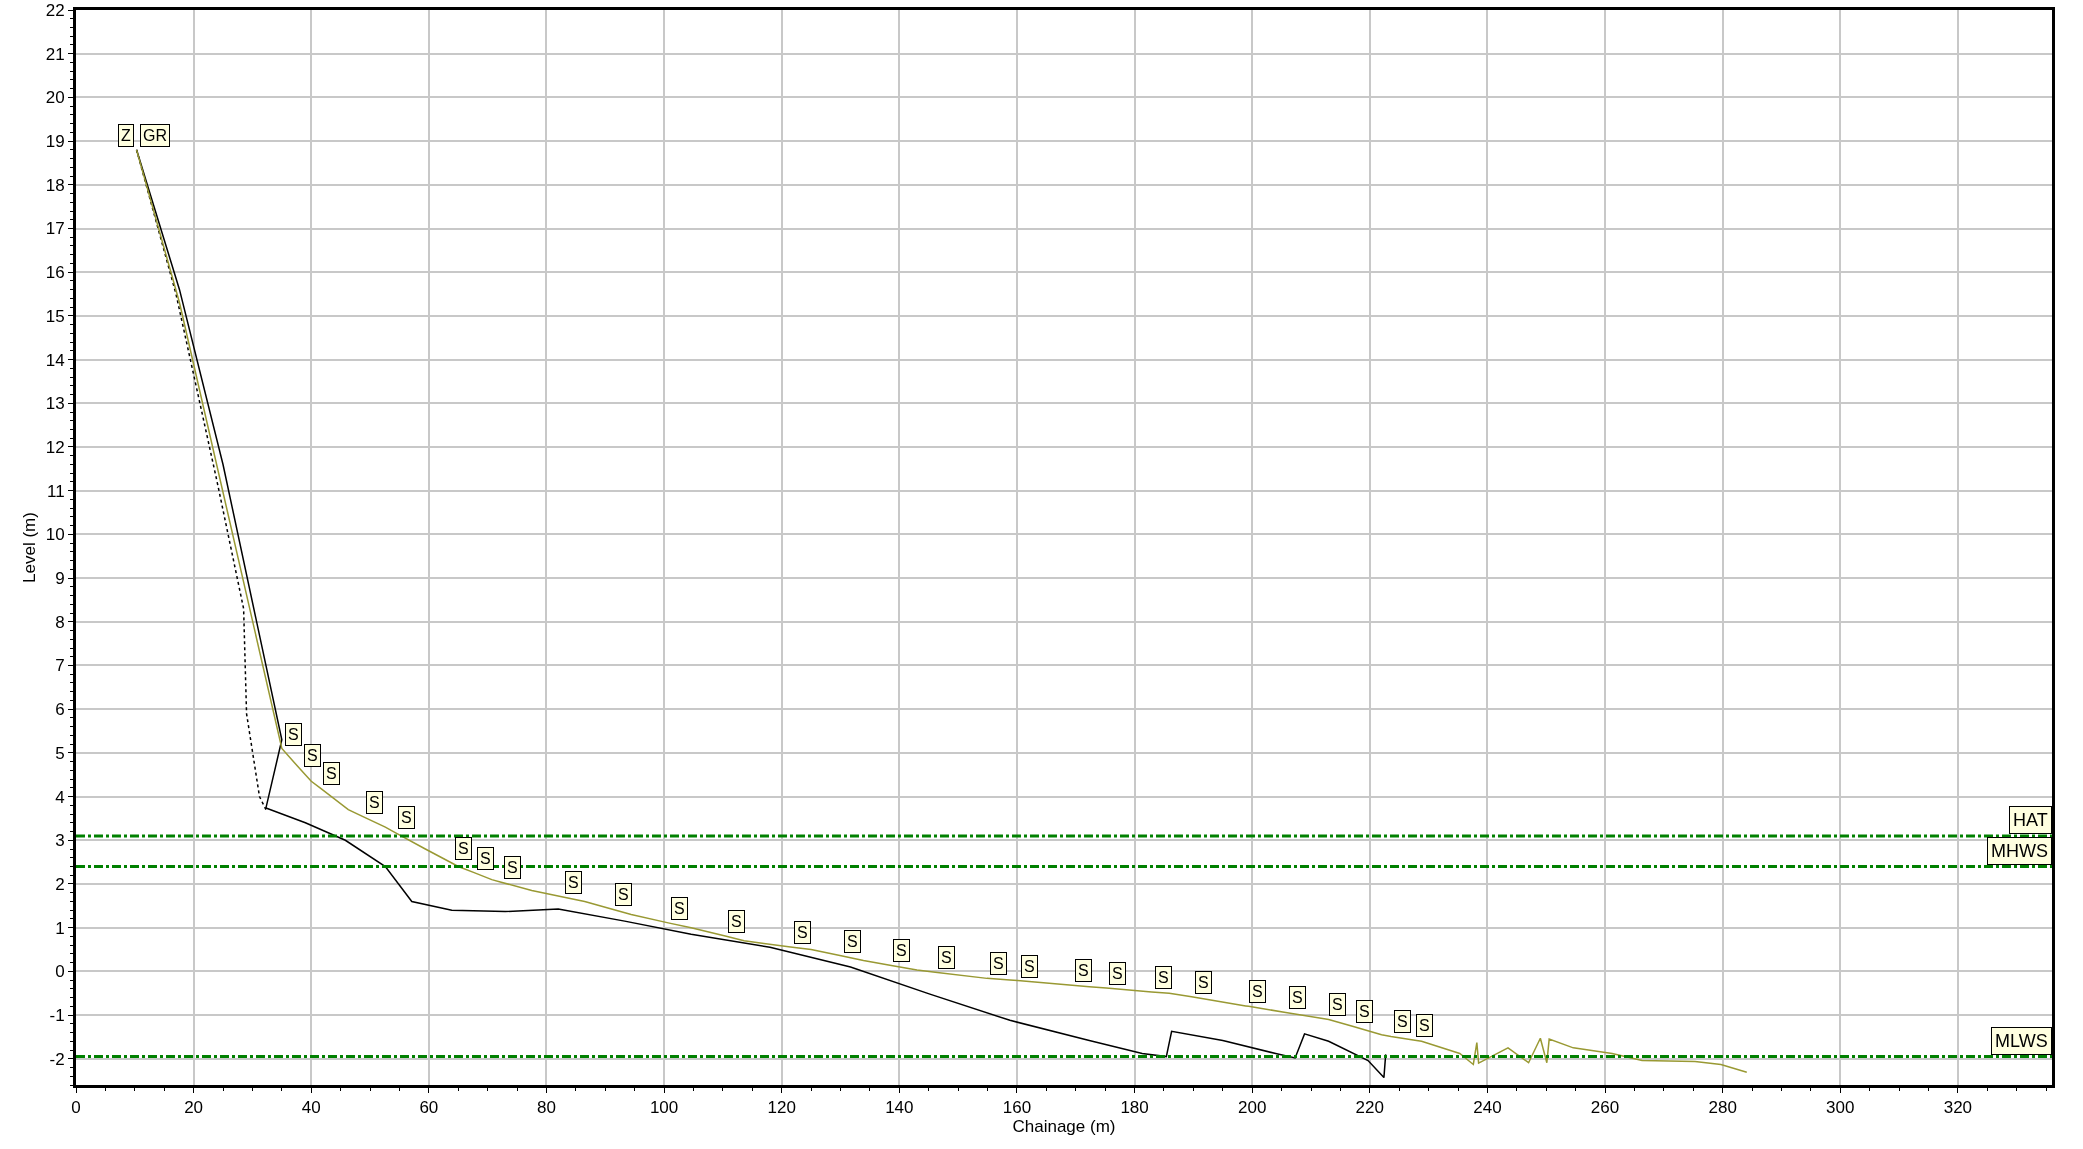 This screenshot has height=1149, width=2083. I want to click on y-tick-label: 4, so click(60, 797).